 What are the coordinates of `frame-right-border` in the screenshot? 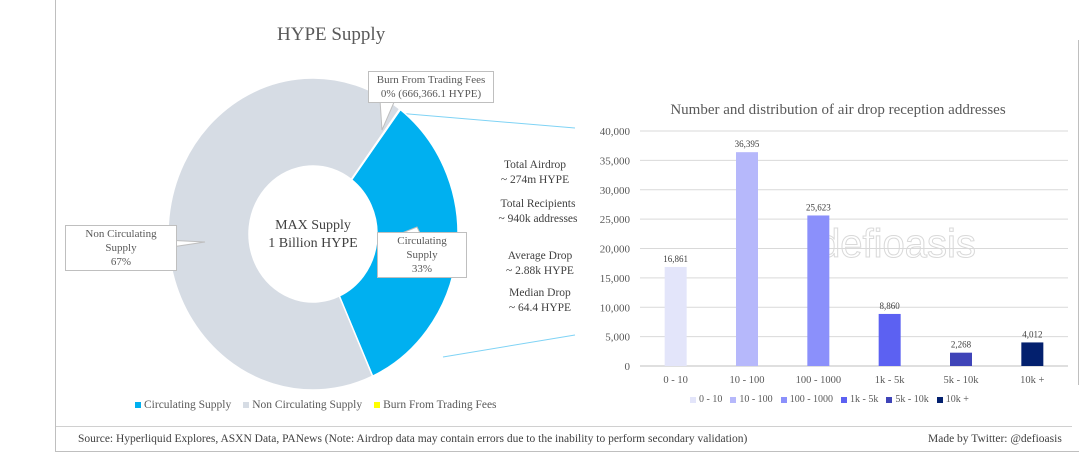 It's located at (1078, 212).